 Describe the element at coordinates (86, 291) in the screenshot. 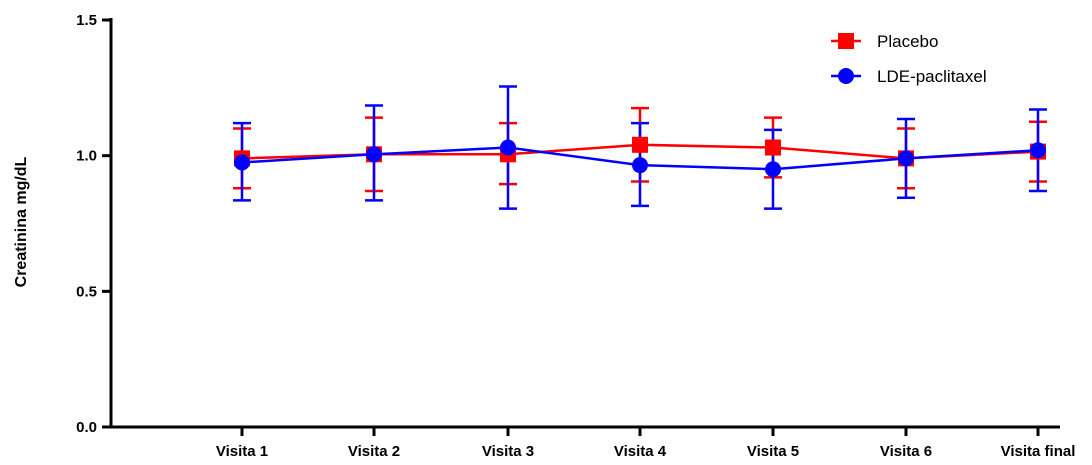

I see `y-tick-label: 0.5` at that location.